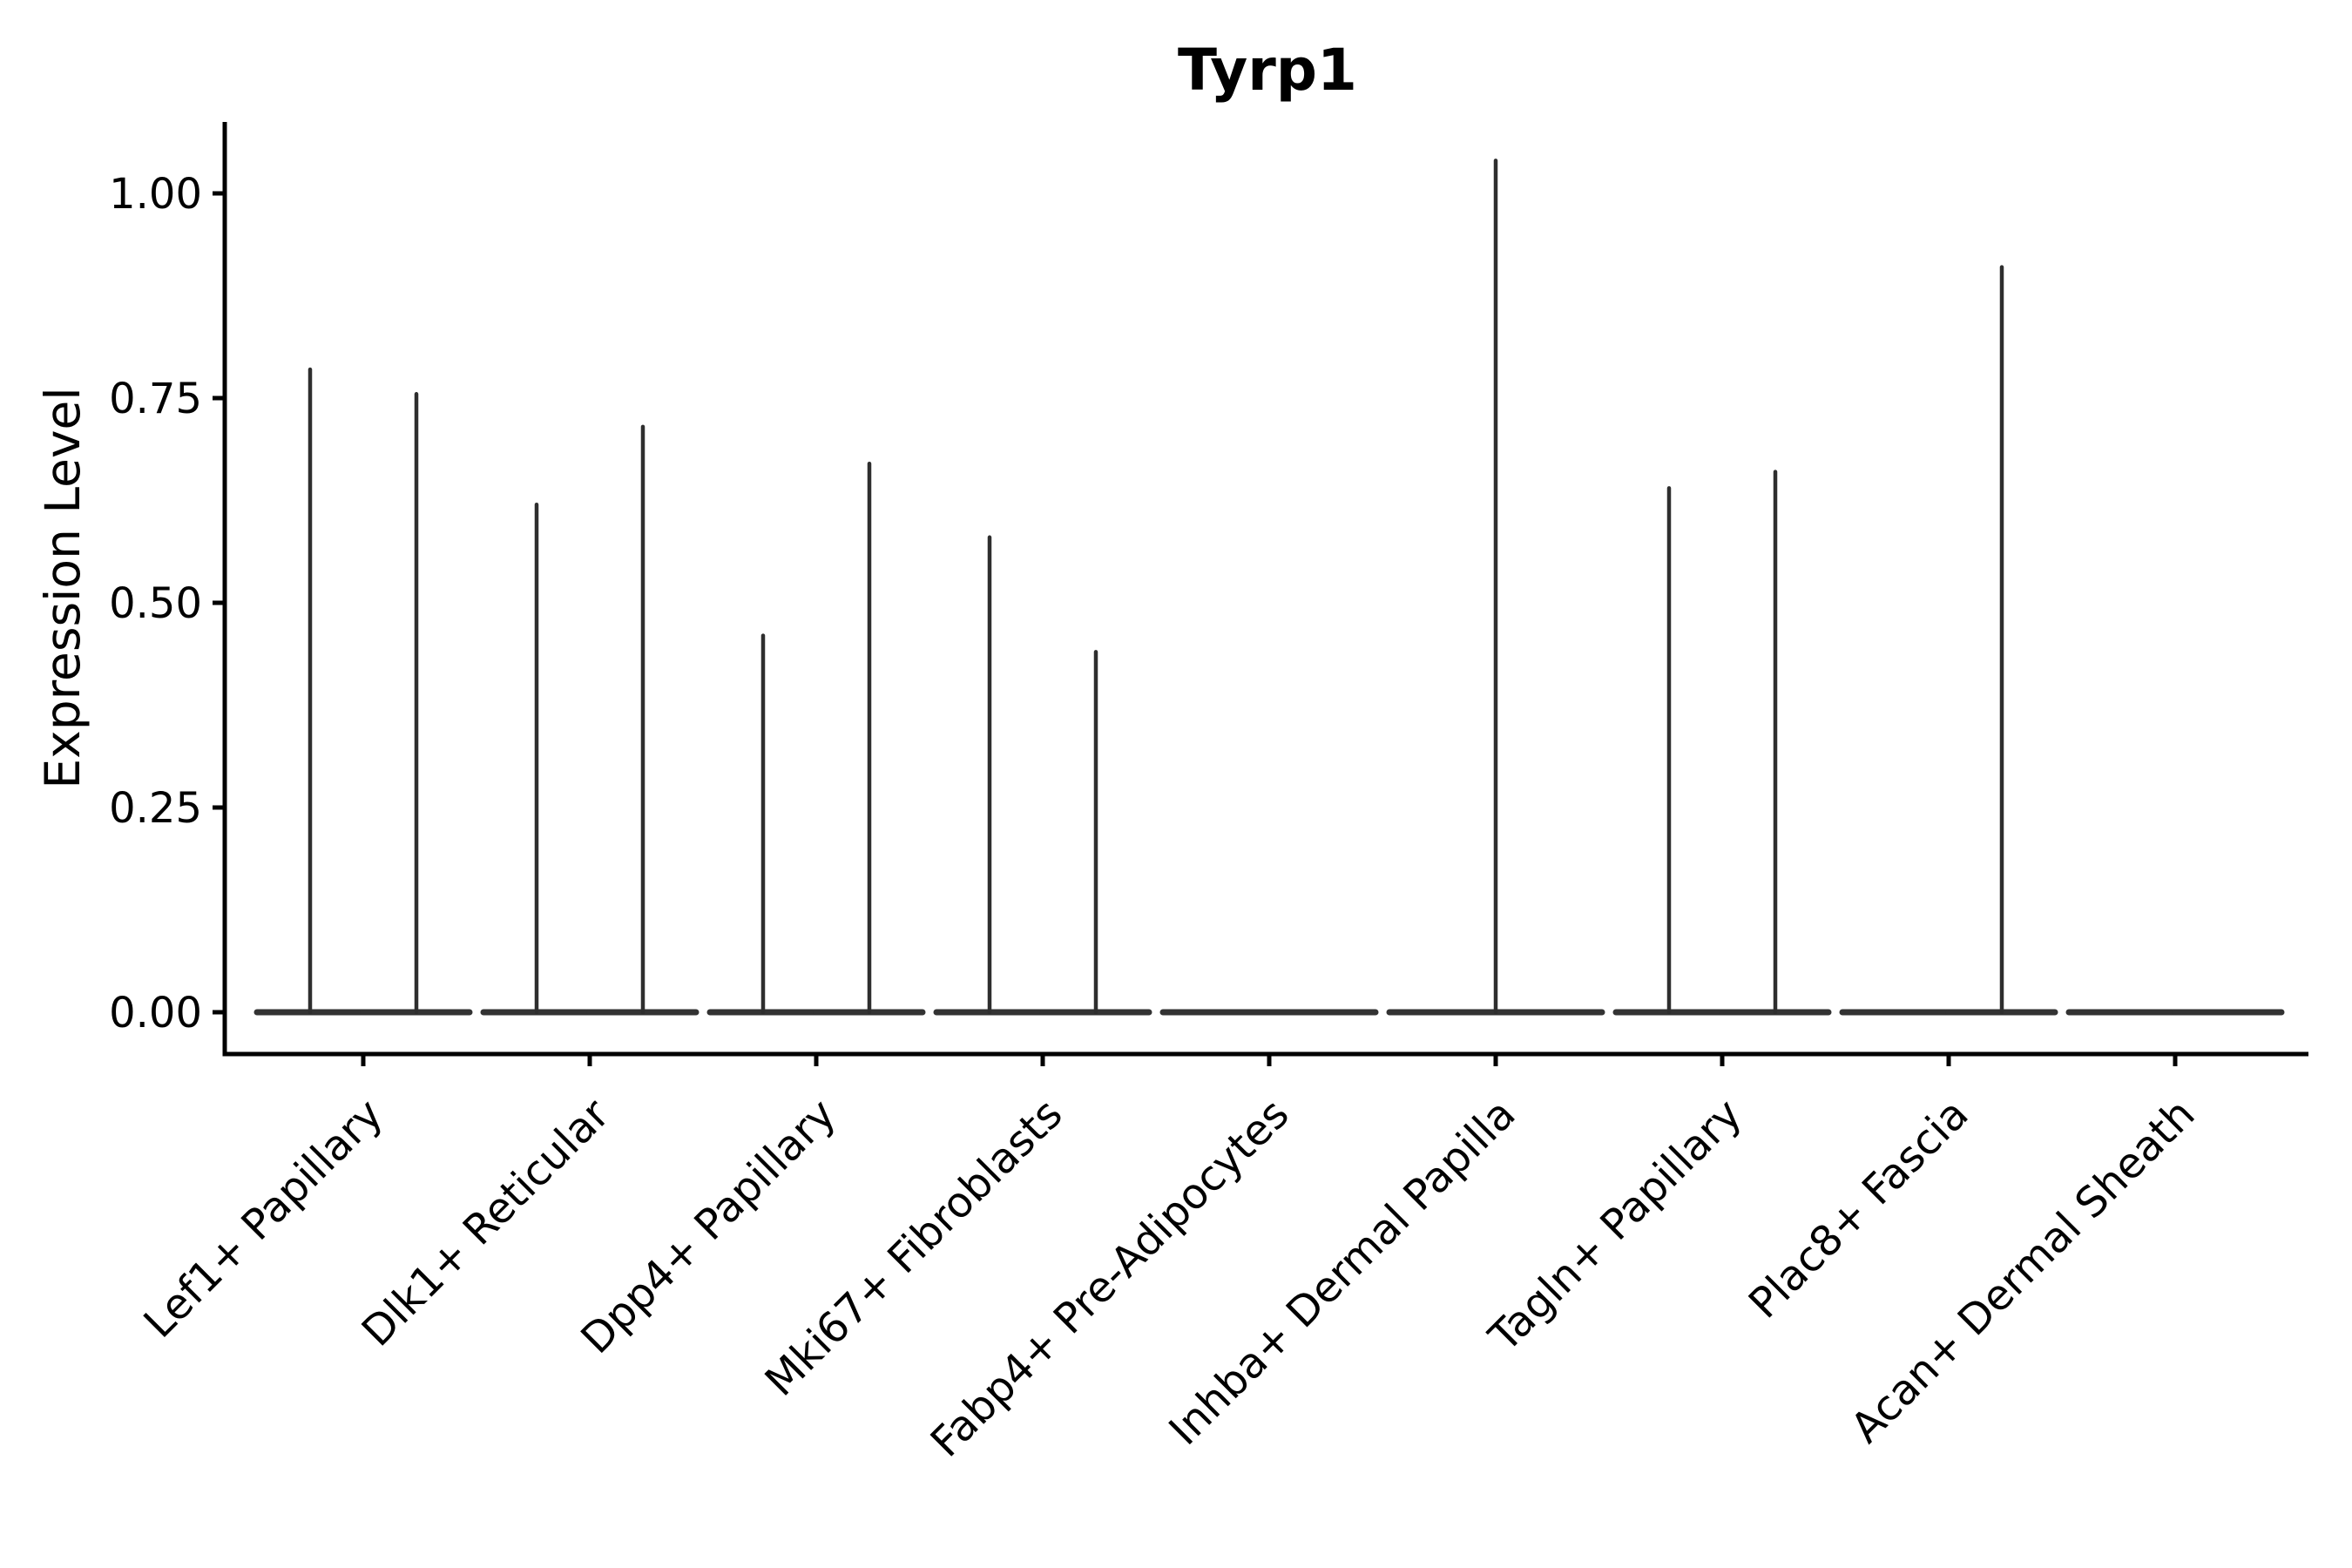  What do you see at coordinates (155, 603) in the screenshot?
I see `y-tick-label: 0.50` at bounding box center [155, 603].